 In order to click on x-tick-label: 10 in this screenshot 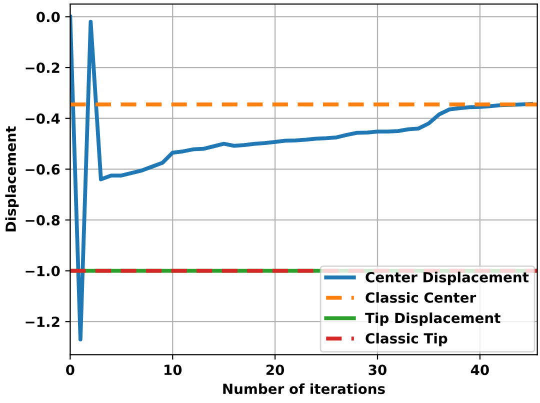, I will do `click(173, 370)`.